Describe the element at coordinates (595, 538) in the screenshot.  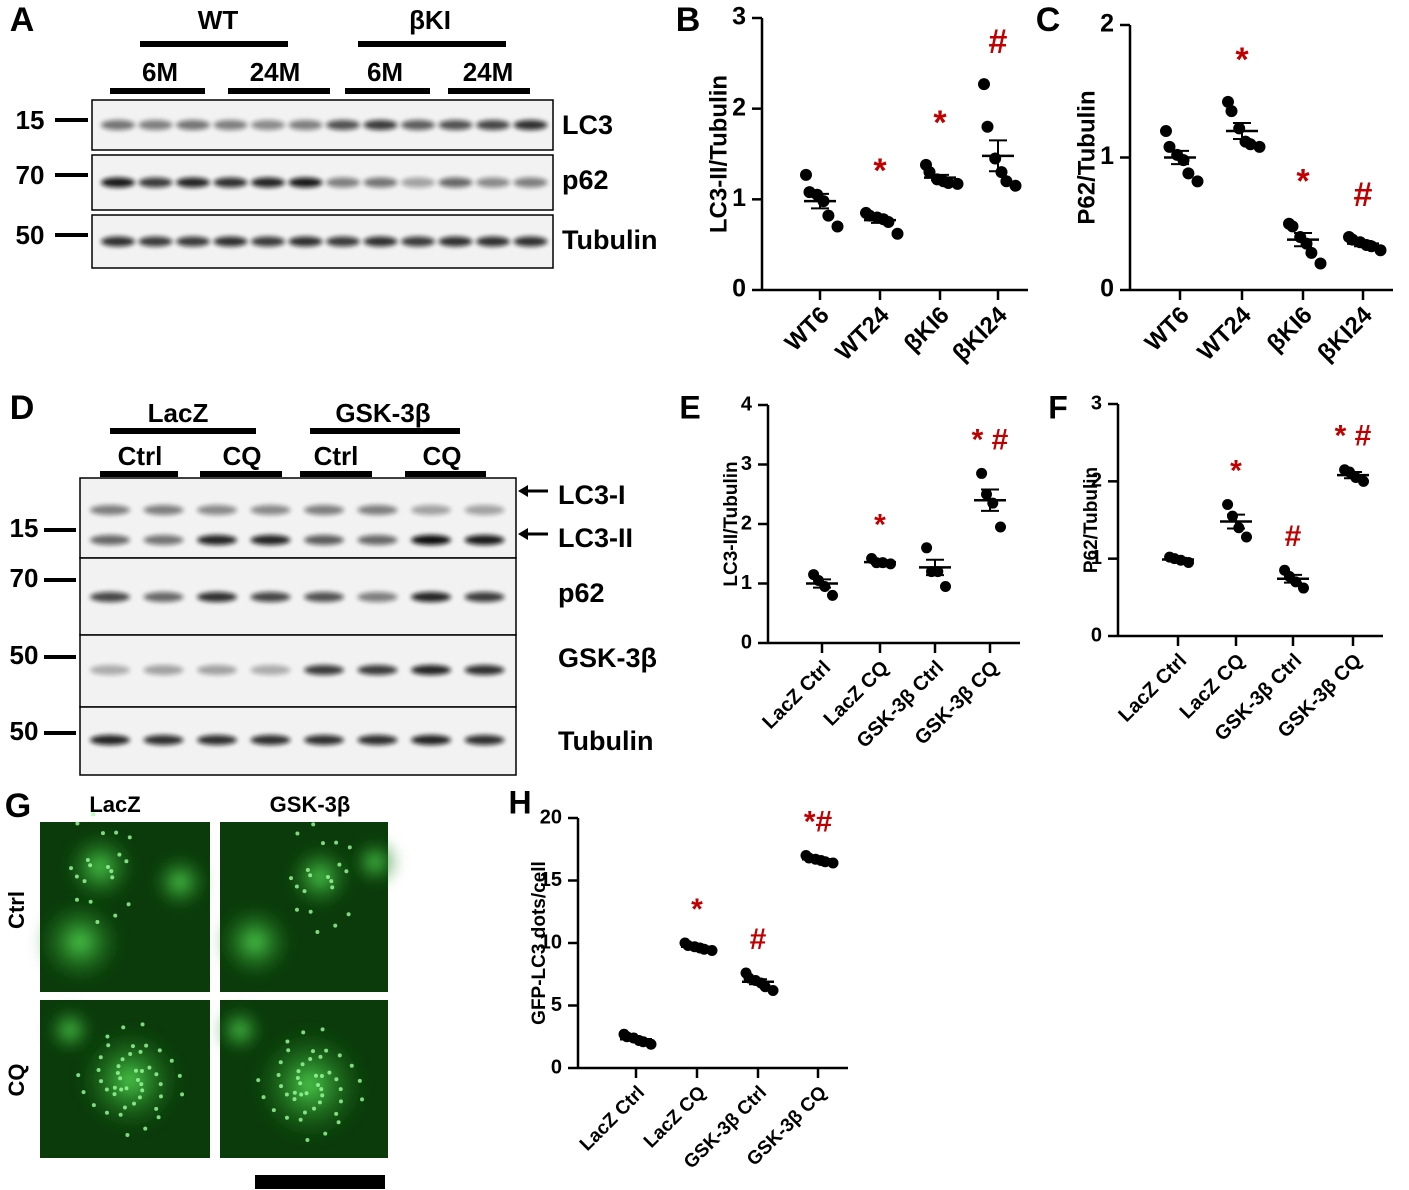
I see `band-label: LC3-II` at that location.